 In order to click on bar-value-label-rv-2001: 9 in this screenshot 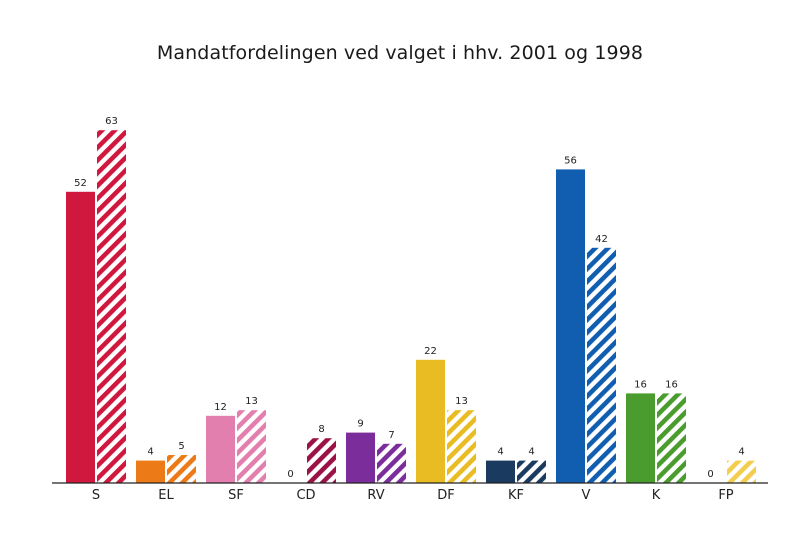, I will do `click(360, 424)`.